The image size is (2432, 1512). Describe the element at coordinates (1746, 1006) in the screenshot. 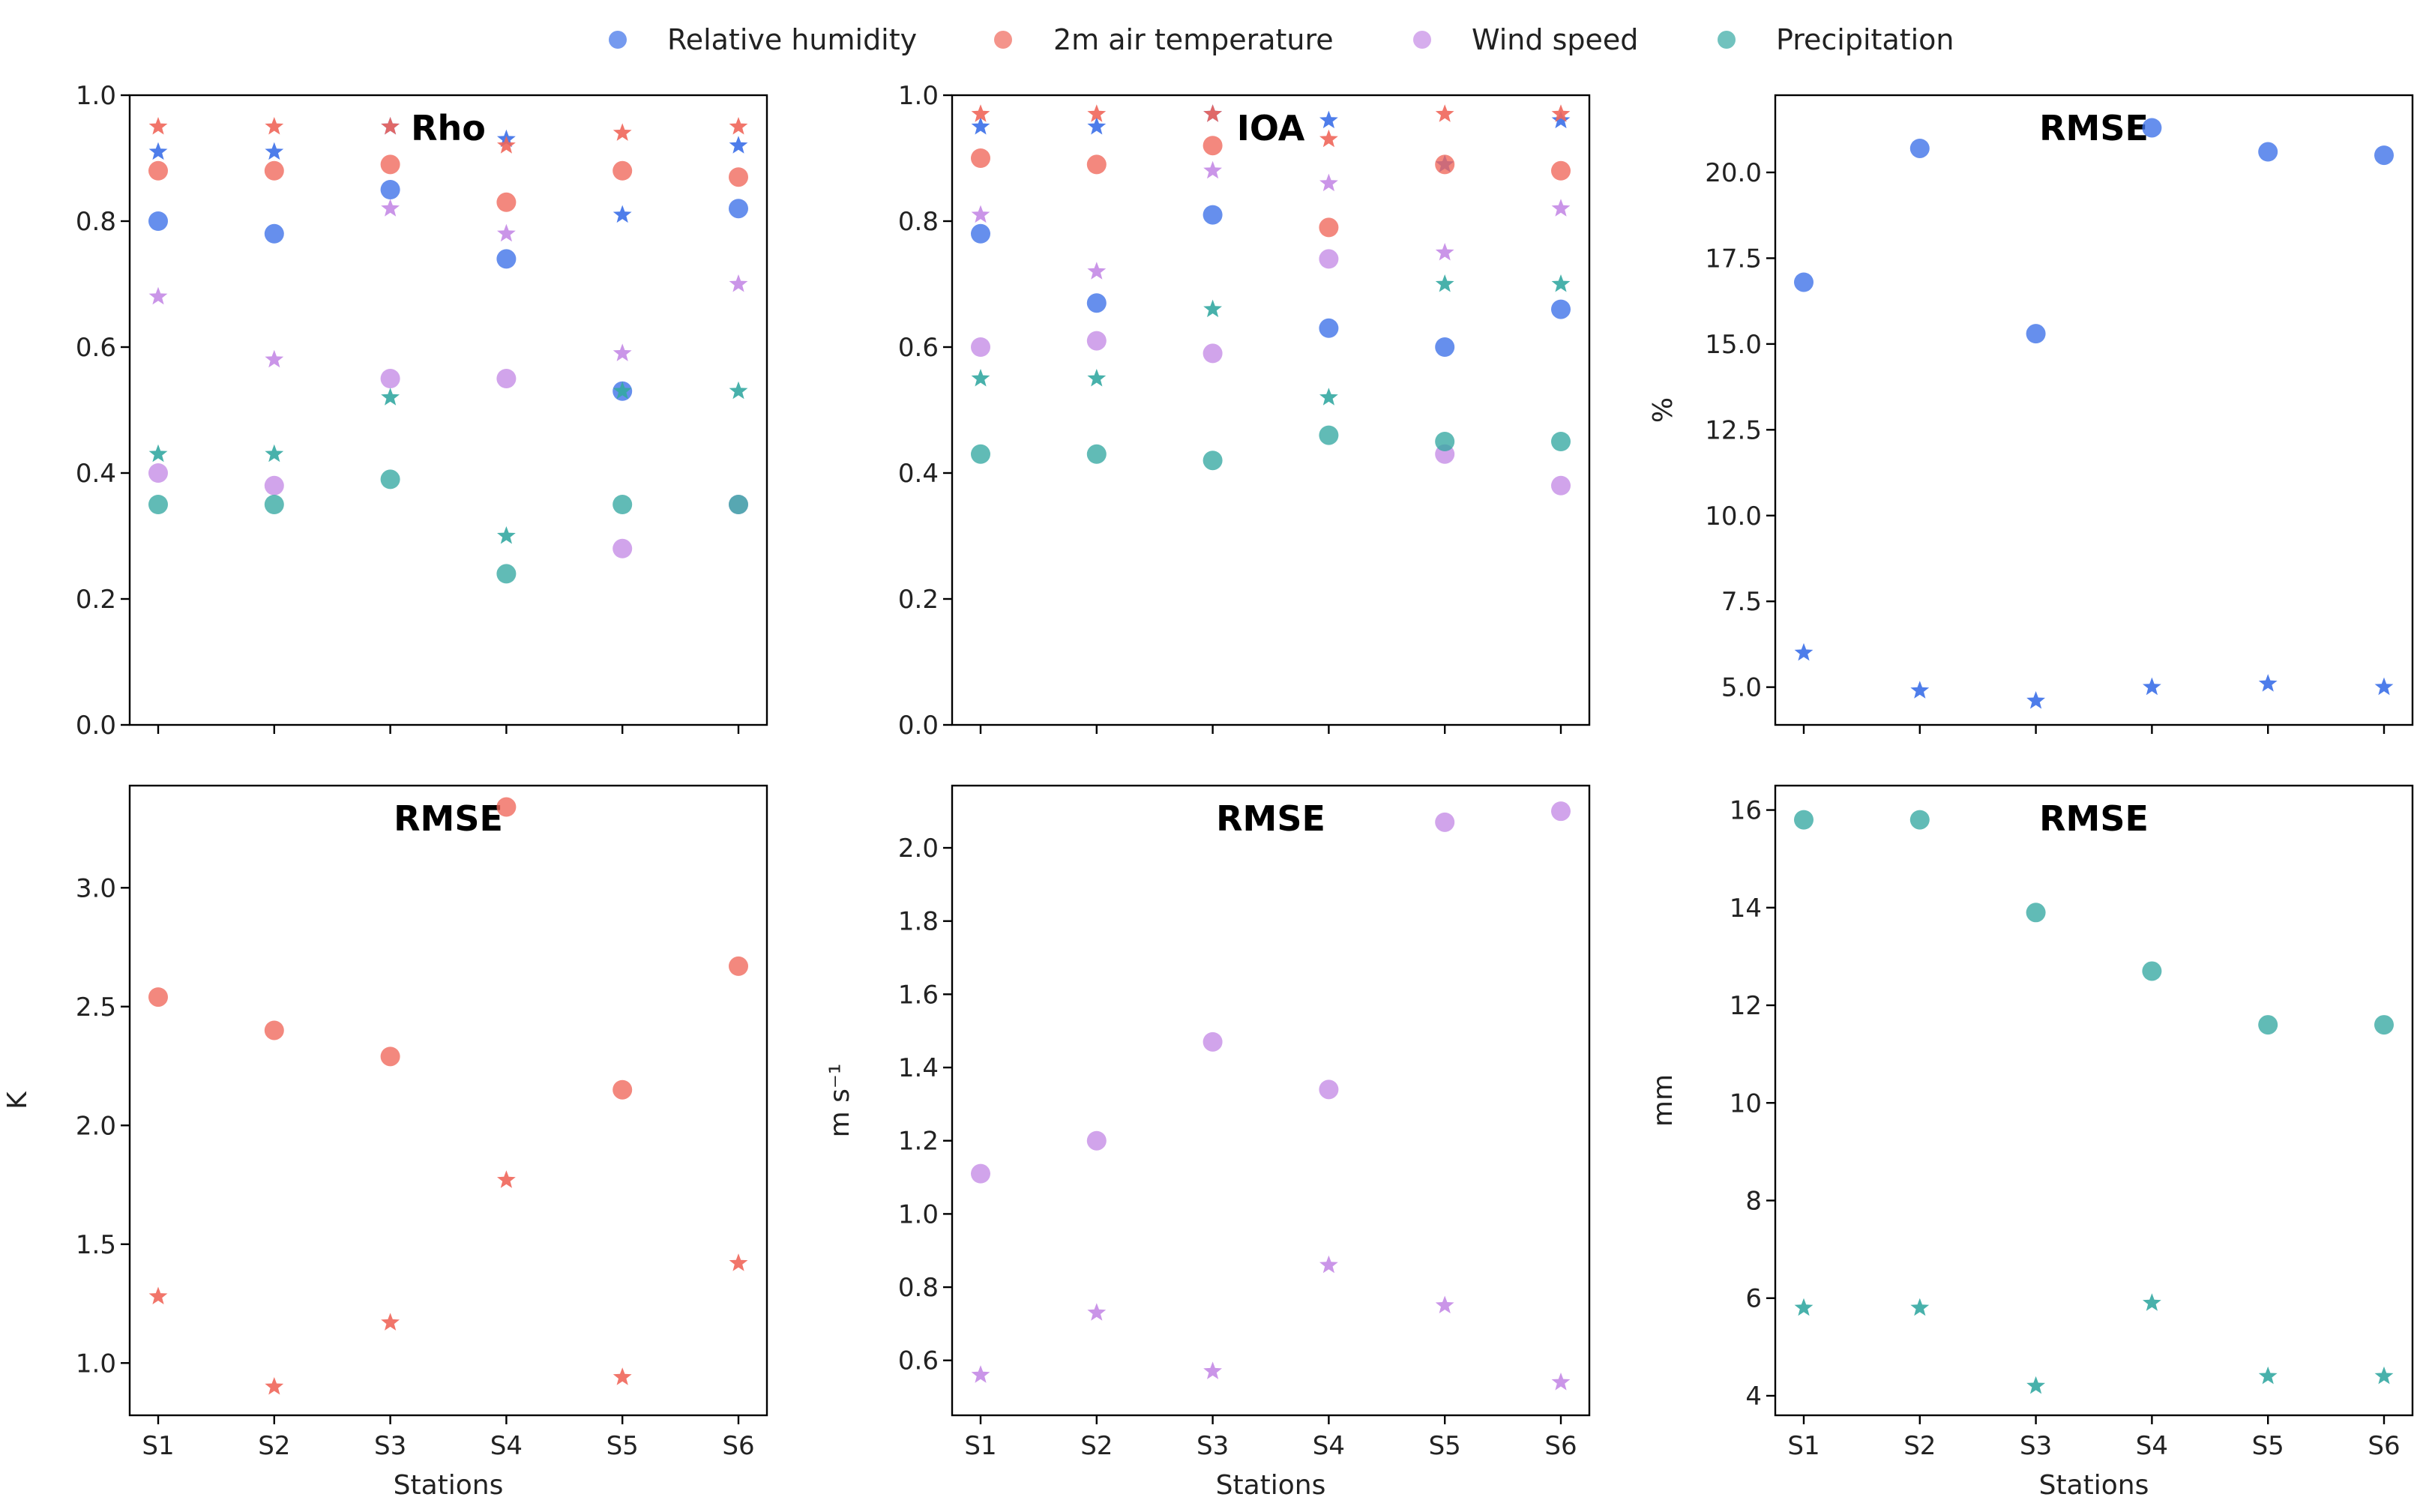

I see `y-tick-label: 12` at that location.